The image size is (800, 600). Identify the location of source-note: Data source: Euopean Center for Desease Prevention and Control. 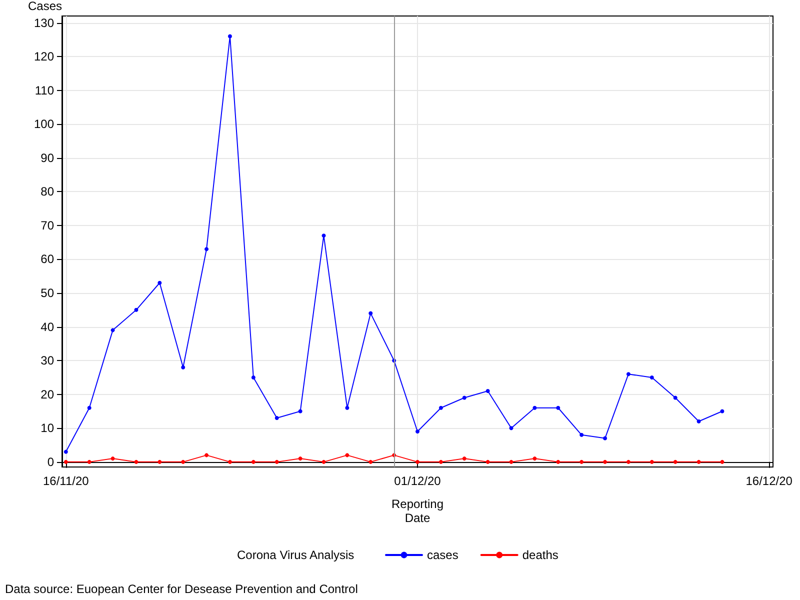
(181, 589).